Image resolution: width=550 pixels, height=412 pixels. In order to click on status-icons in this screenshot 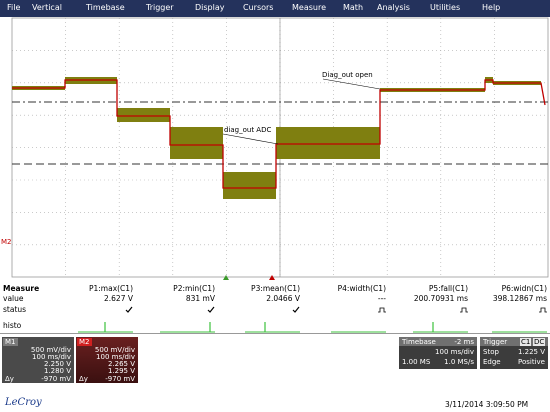, I will do `click(312, 319)`.